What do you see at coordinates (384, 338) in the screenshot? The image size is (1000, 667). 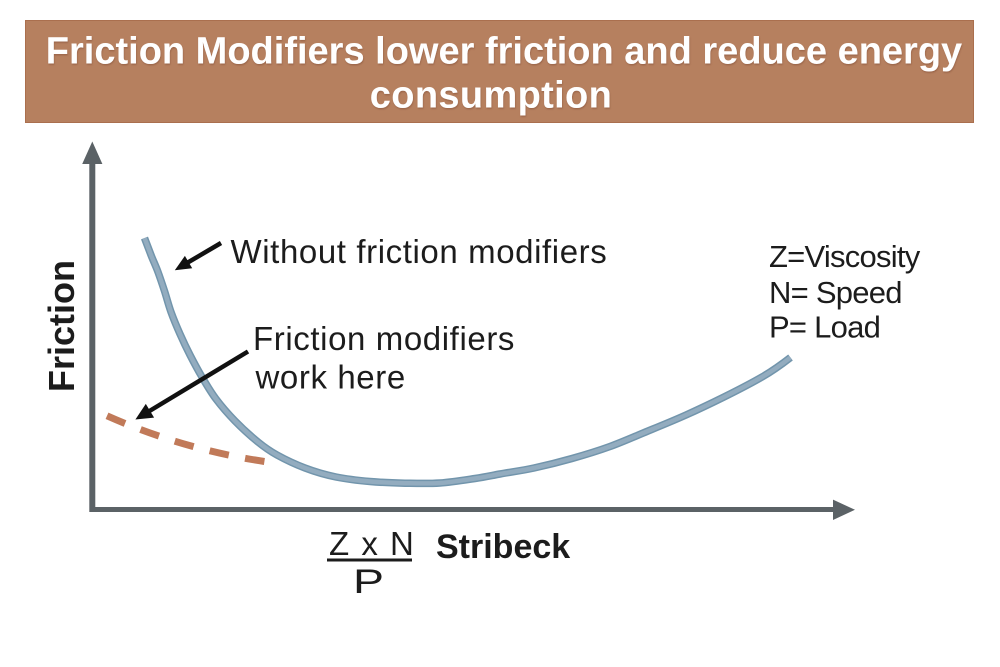 I see `svg-text: Friction modifiers` at bounding box center [384, 338].